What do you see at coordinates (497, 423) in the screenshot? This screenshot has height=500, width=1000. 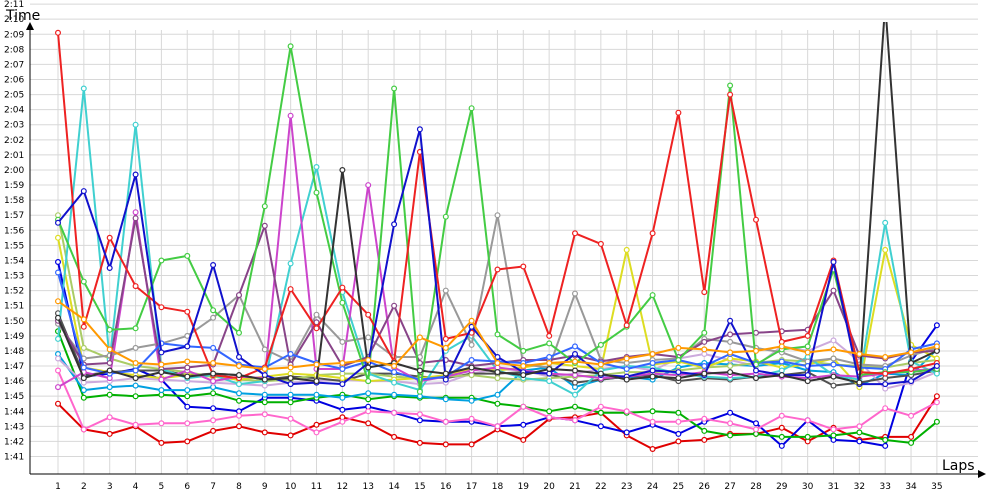 I see `series-group` at bounding box center [497, 423].